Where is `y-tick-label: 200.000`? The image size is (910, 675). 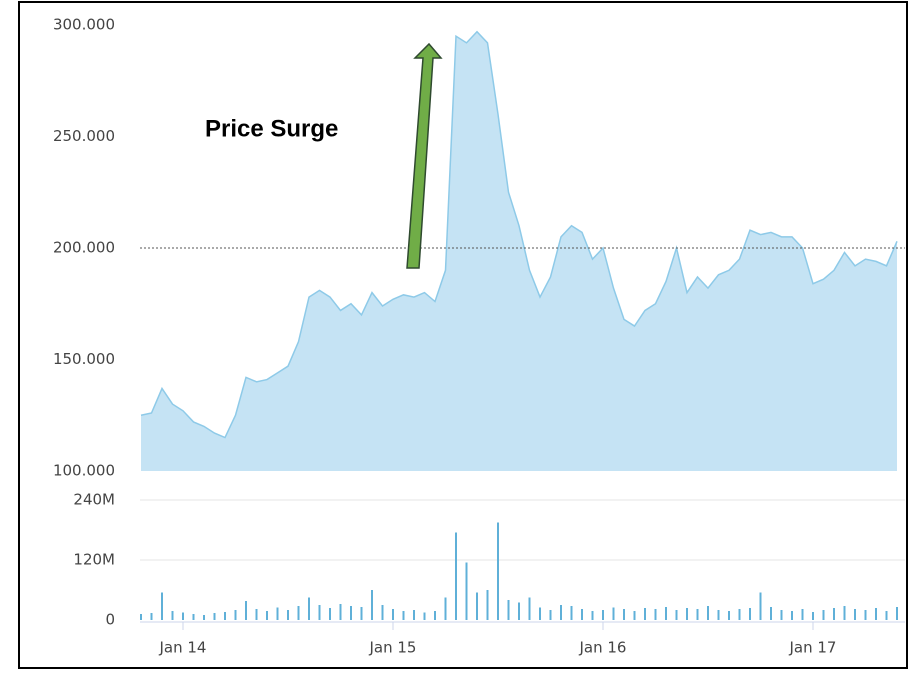 y-tick-label: 200.000 is located at coordinates (84, 248).